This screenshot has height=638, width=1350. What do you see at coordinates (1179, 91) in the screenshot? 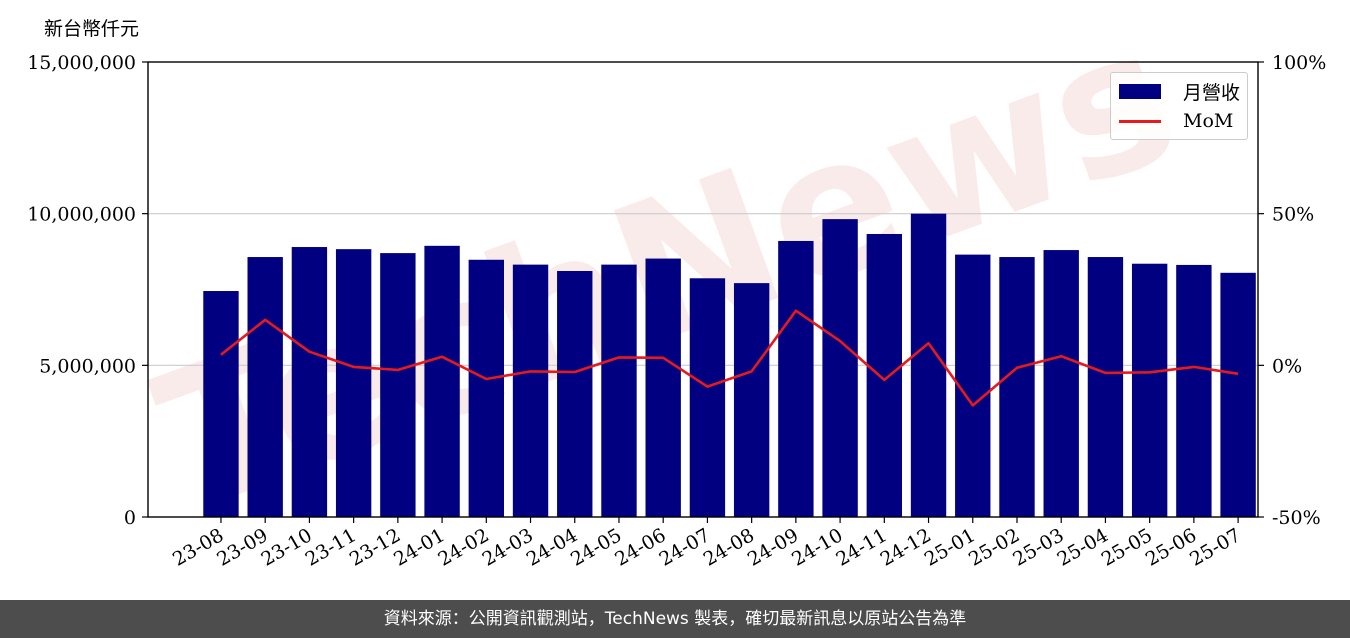
I see `legend-item-revenue: 月營收` at bounding box center [1179, 91].